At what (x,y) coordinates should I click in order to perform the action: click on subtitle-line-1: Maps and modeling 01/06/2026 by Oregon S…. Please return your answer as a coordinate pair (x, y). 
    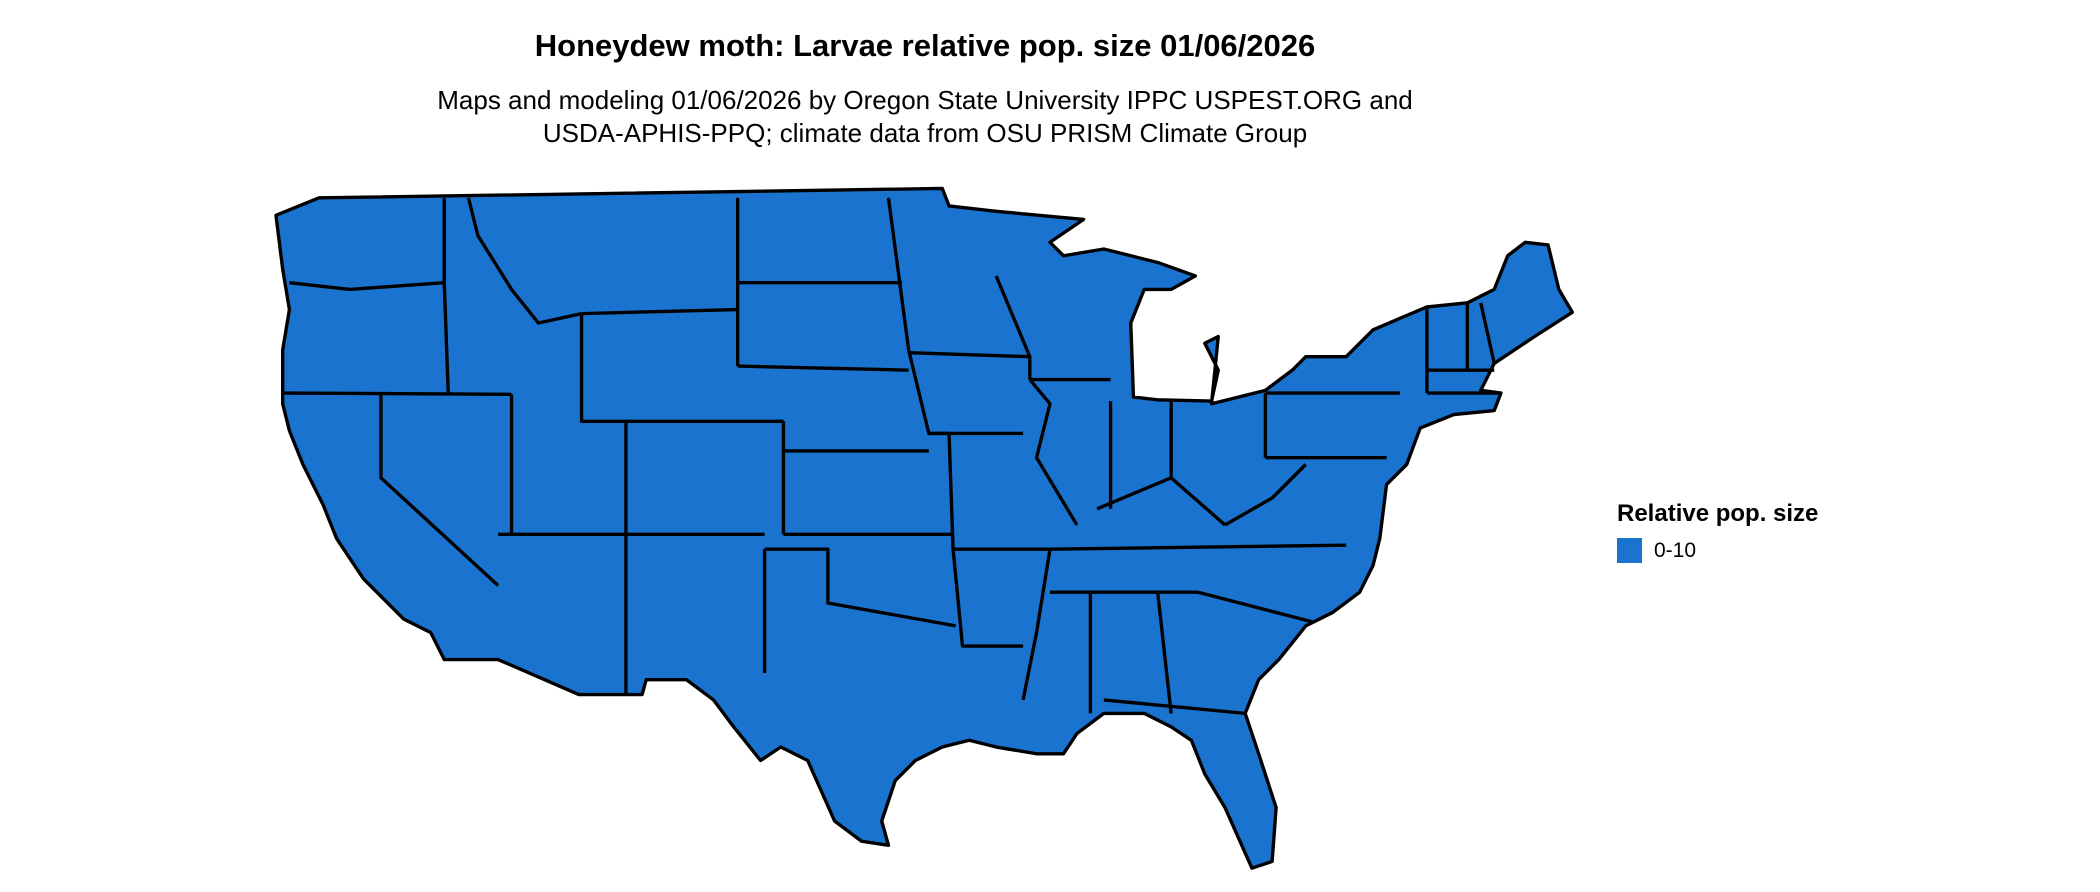
    Looking at the image, I should click on (925, 100).